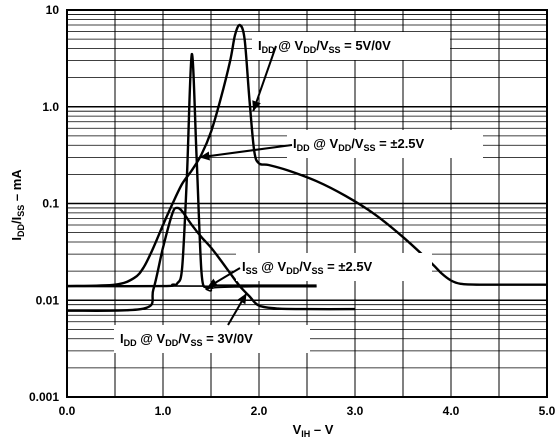 This screenshot has width=560, height=440. I want to click on x-tick-label: 3.0, so click(355, 411).